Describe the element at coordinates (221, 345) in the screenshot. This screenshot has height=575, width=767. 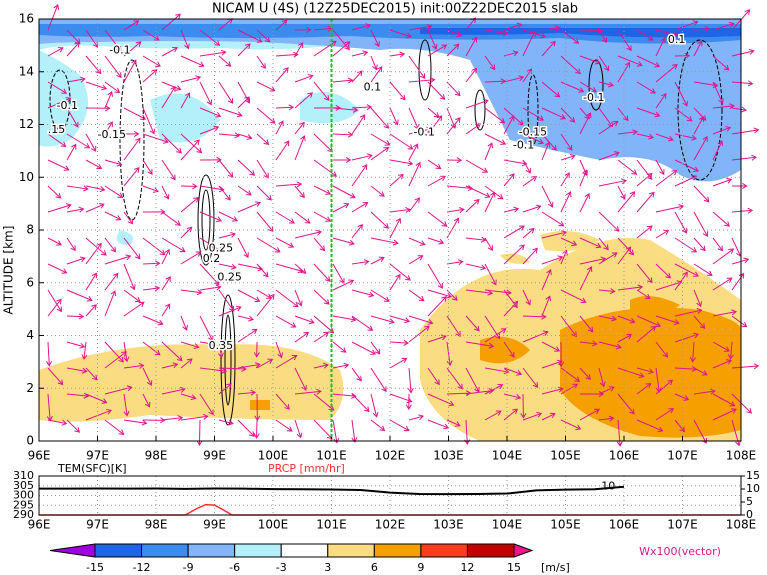
I see `contour-label: 0.35` at that location.